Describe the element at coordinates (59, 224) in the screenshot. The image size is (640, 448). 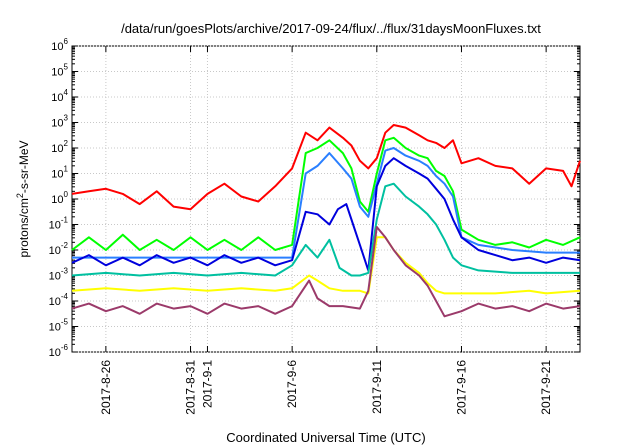
I see `y-tick-label: 10⁻¹` at that location.